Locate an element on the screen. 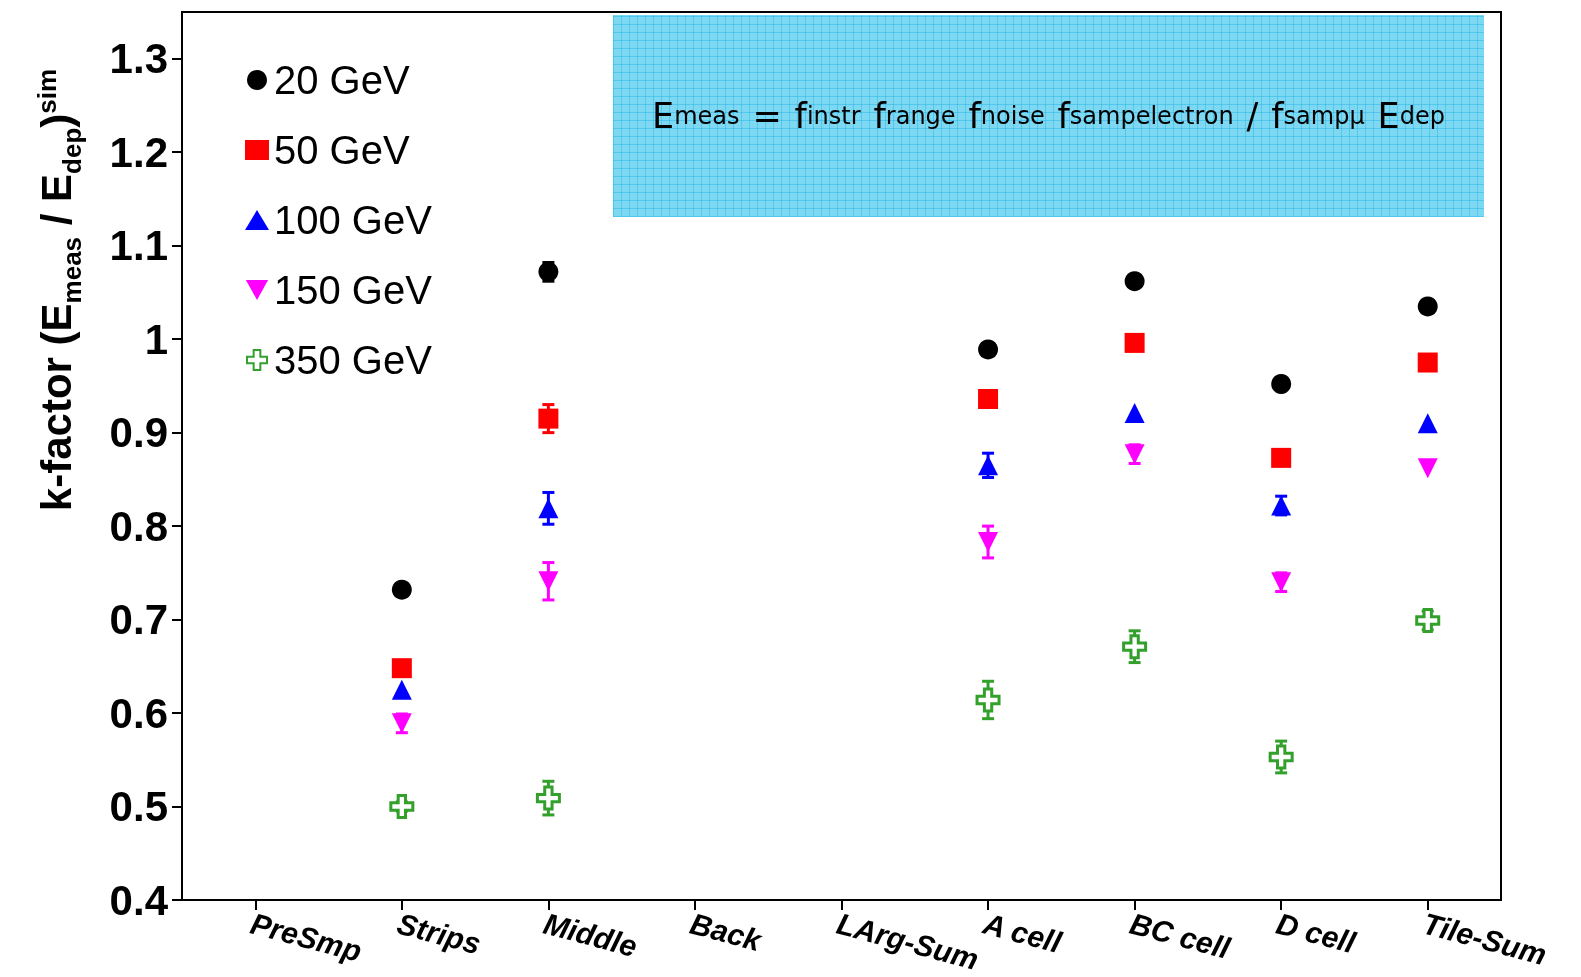  legend-label: 150 GeV is located at coordinates (353, 290).